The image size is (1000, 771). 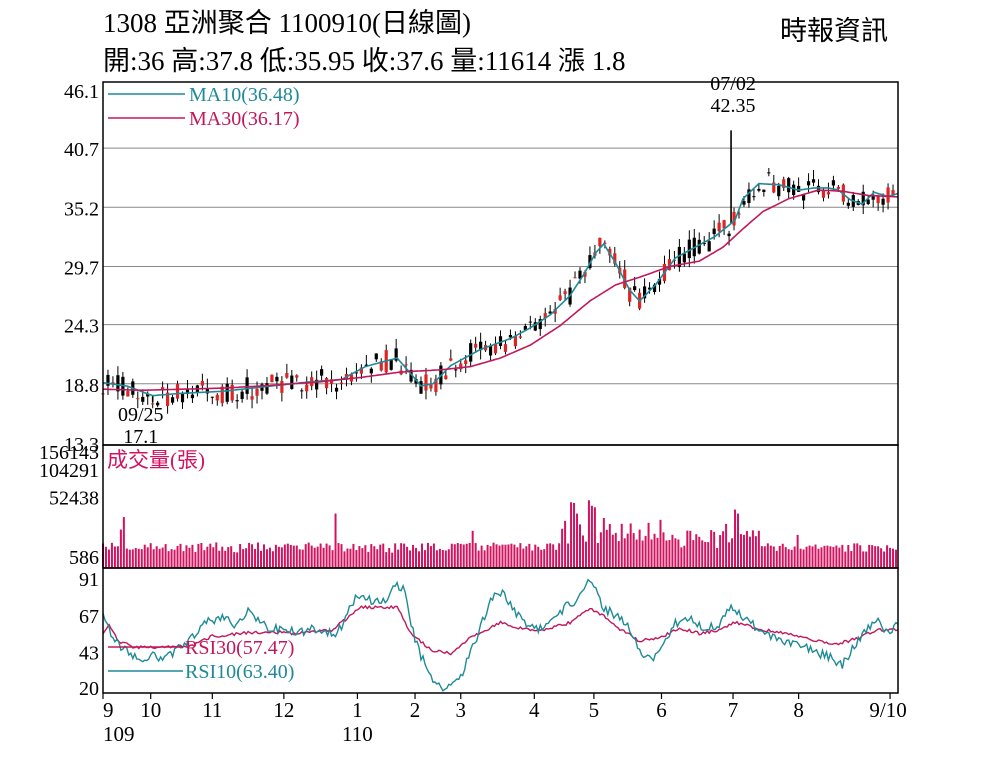 I want to click on price-tick-label: 18.8, so click(x=81, y=386).